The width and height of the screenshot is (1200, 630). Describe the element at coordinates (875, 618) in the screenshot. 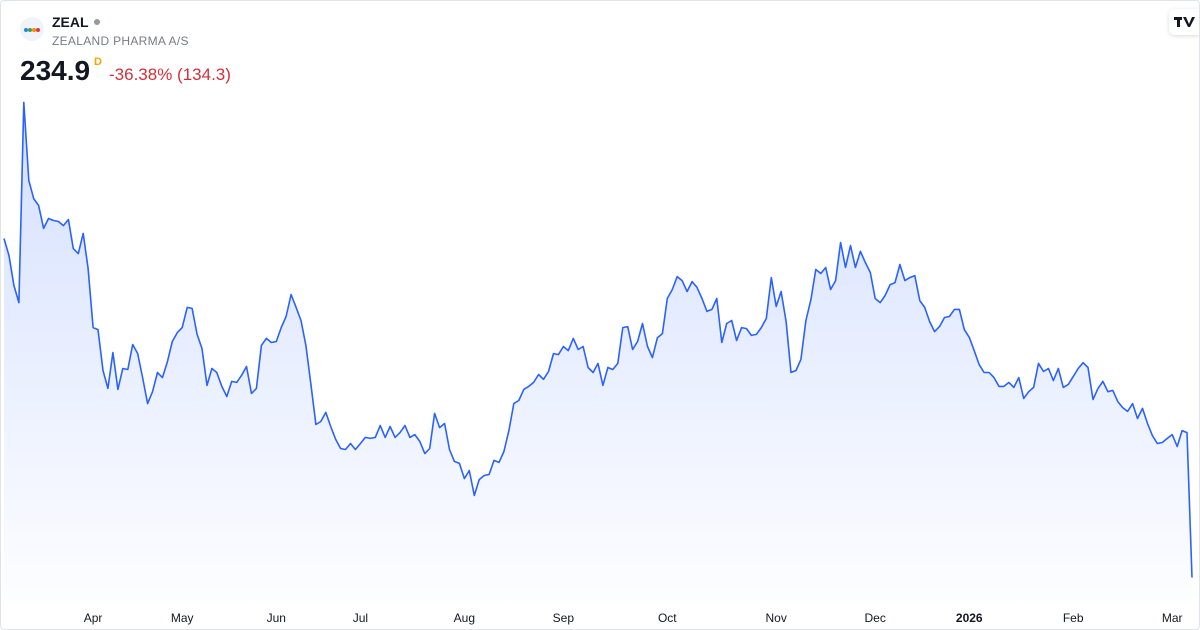

I see `x-tick-label: Dec` at that location.